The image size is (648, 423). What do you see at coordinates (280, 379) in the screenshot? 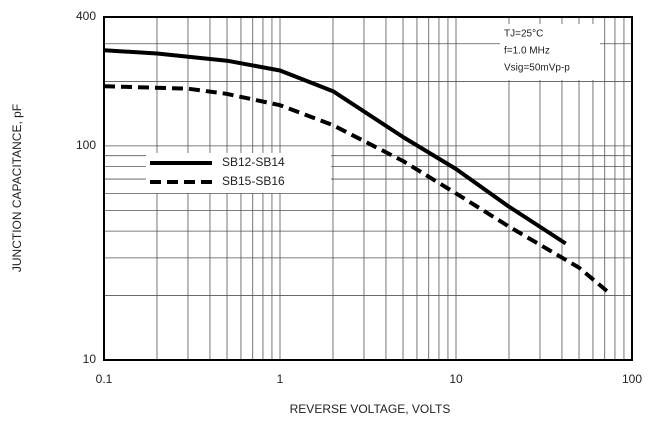
I see `x-tick-label: 1` at bounding box center [280, 379].